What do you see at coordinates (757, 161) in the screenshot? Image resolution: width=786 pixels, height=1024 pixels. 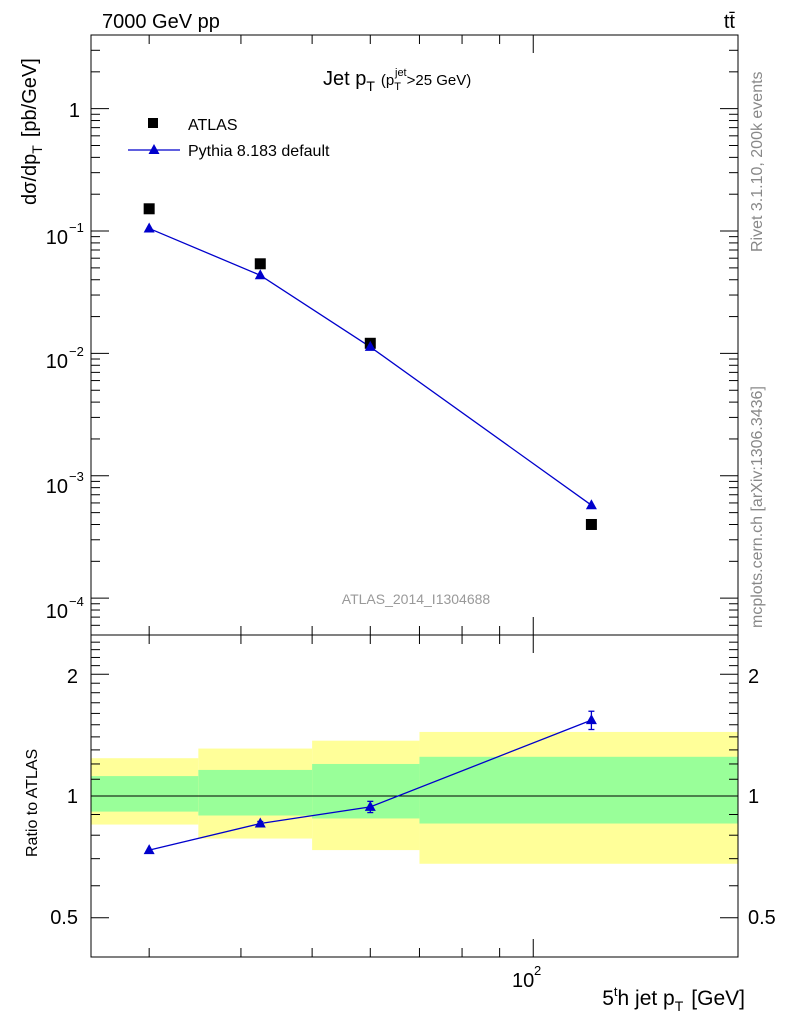 I see `rivet-label: Rivet 3.1.10, 200k events` at bounding box center [757, 161].